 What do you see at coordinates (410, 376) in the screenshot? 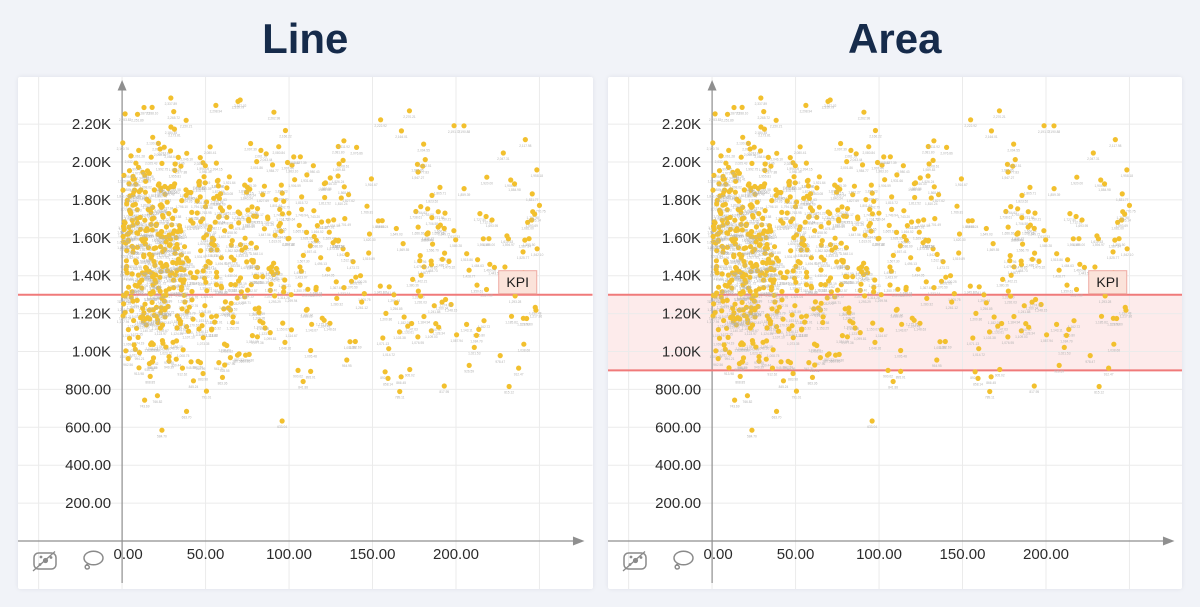
I see `svg-text: 905.02` at bounding box center [410, 376].